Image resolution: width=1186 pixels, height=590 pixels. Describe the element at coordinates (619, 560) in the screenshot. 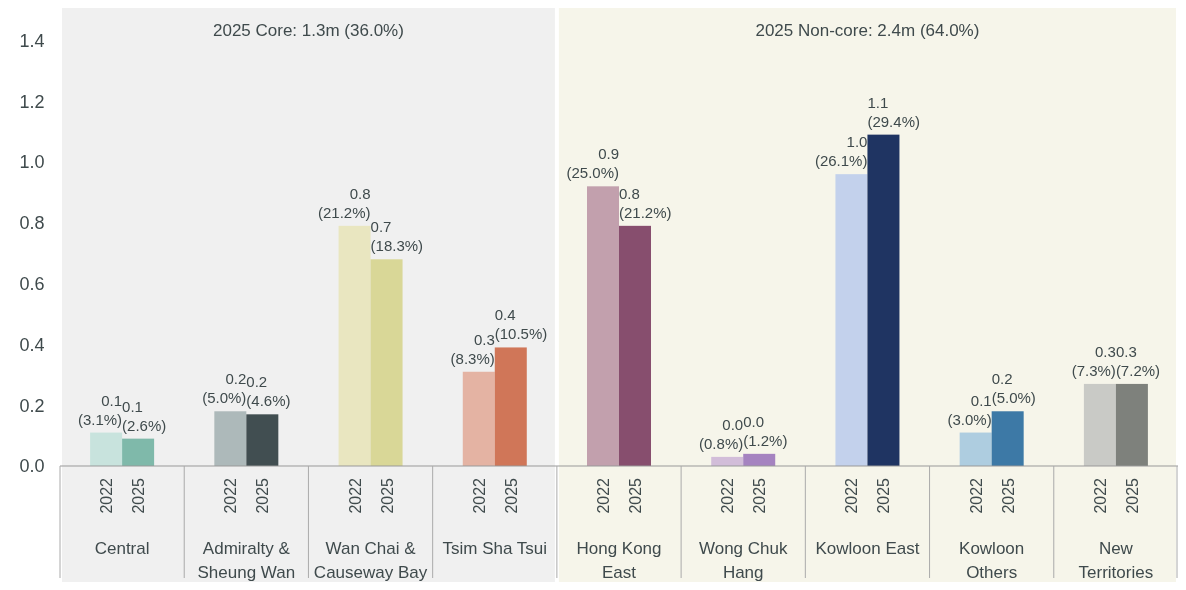

I see `x-tick-label: Hong Kong East` at that location.